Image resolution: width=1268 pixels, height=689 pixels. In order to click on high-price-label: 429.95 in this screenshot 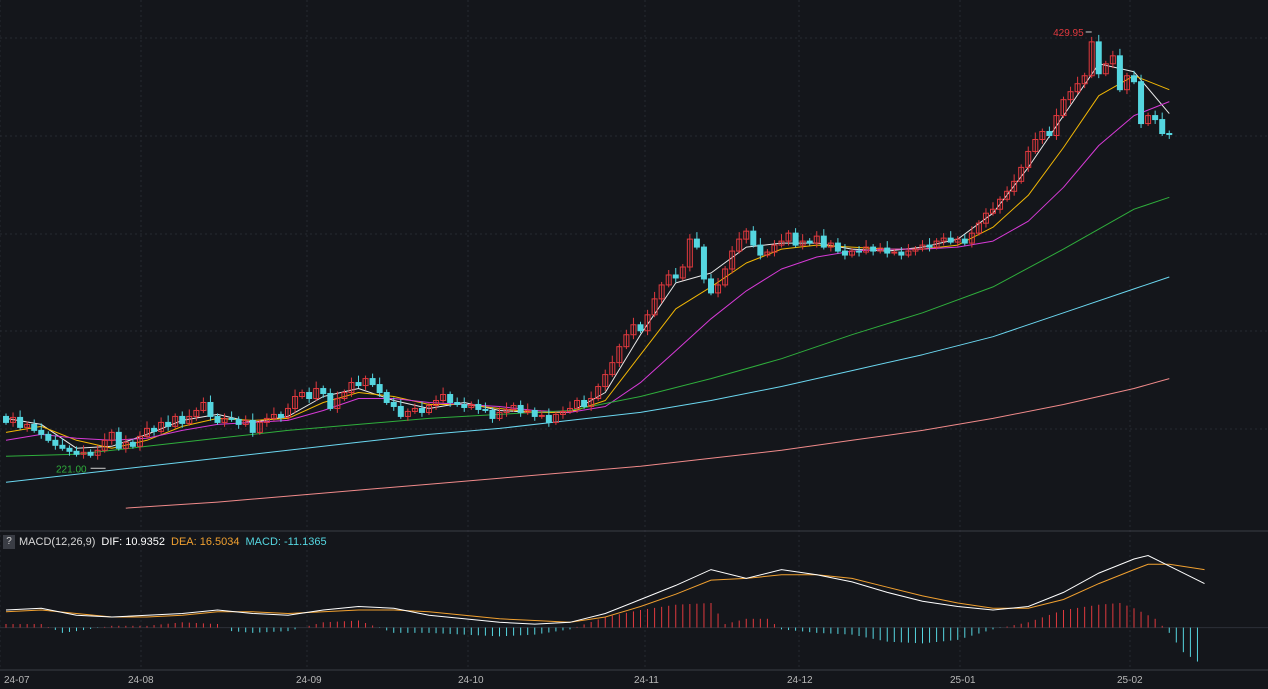, I will do `click(1068, 33)`.